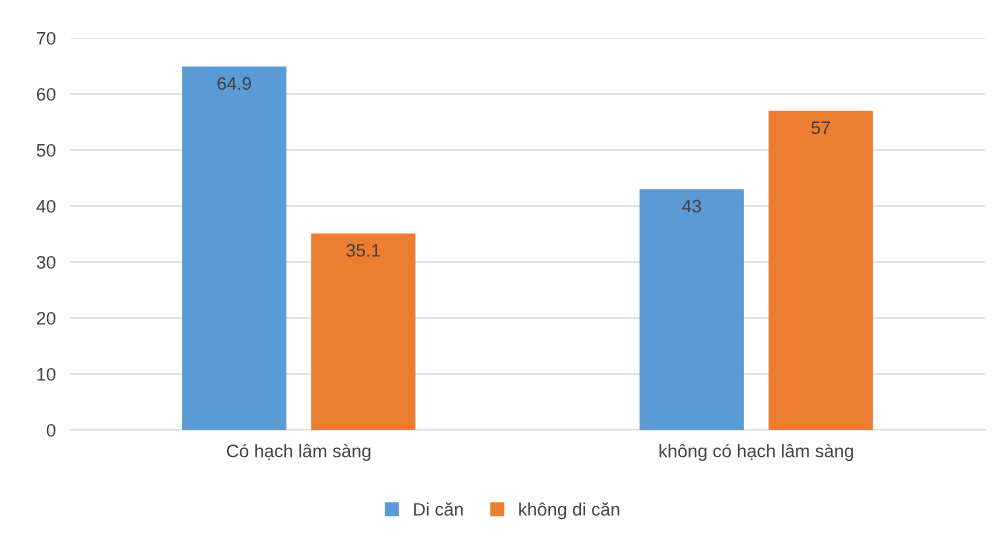 The image size is (1006, 541). What do you see at coordinates (46, 150) in the screenshot?
I see `y-tick-label: 50` at bounding box center [46, 150].